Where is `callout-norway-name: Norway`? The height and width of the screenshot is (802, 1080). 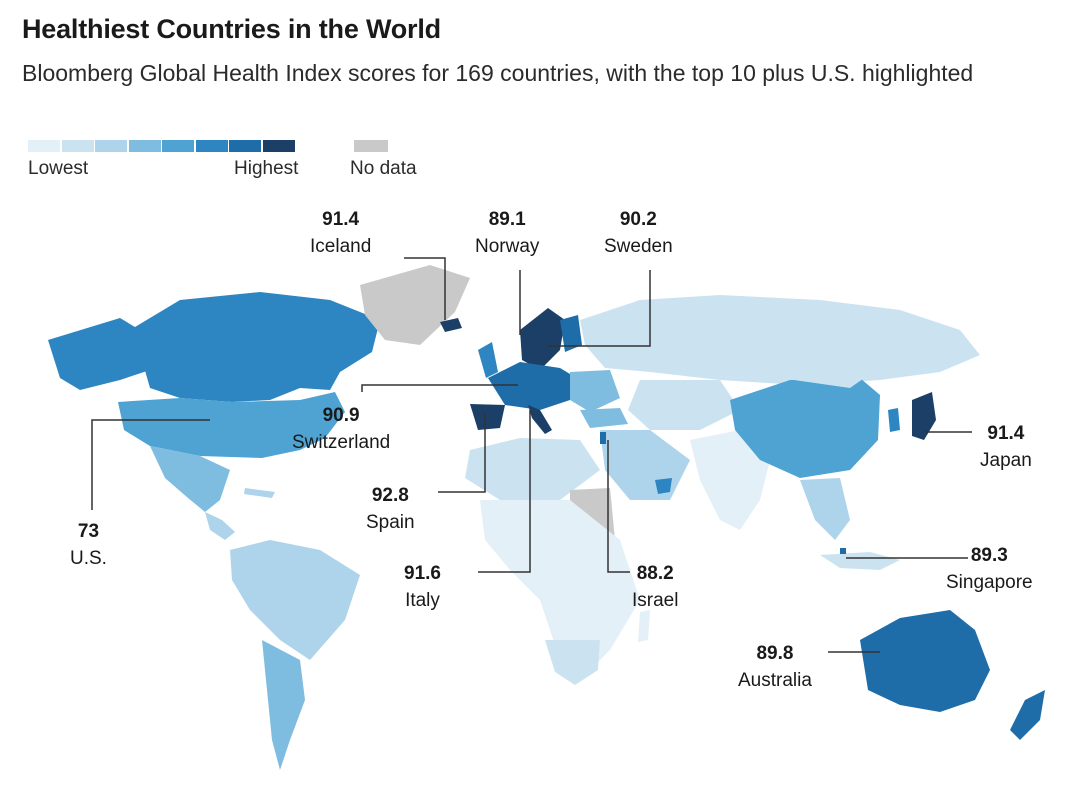 callout-norway-name: Norway is located at coordinates (507, 246).